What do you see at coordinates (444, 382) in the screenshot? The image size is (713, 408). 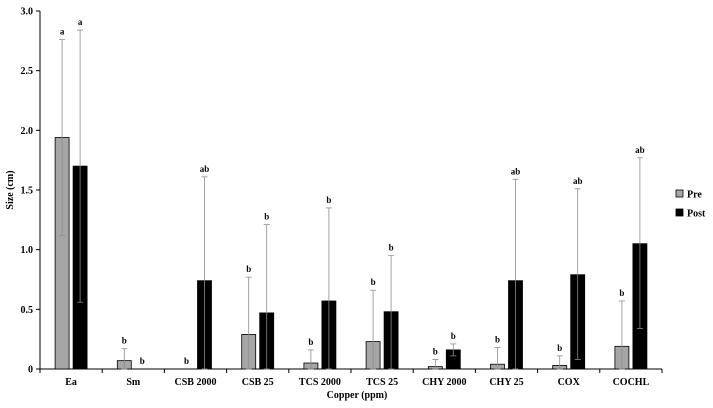 I see `x-tick-label: CHY 2000` at bounding box center [444, 382].